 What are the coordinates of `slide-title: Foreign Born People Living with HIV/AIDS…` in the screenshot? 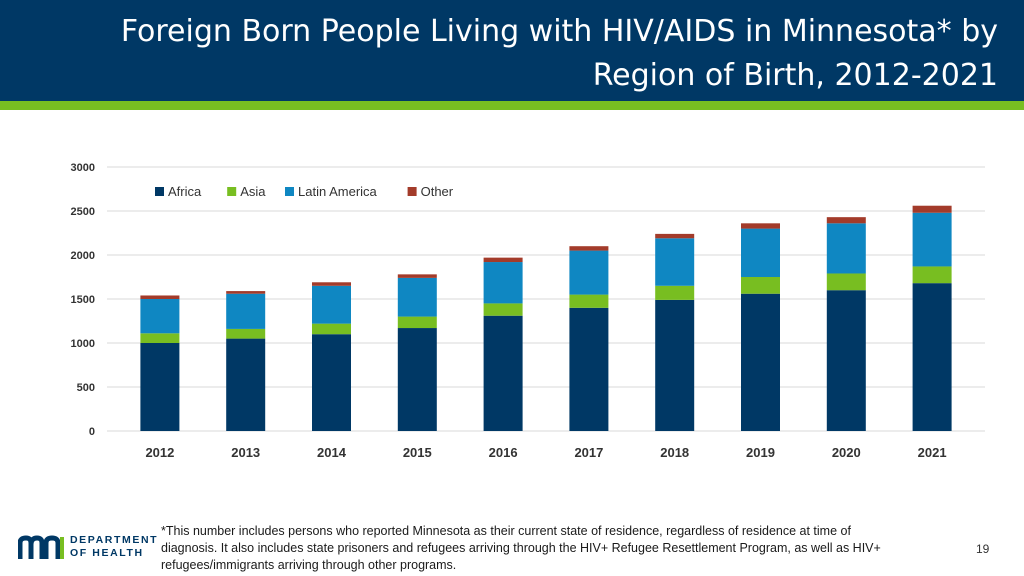 It's located at (528, 54).